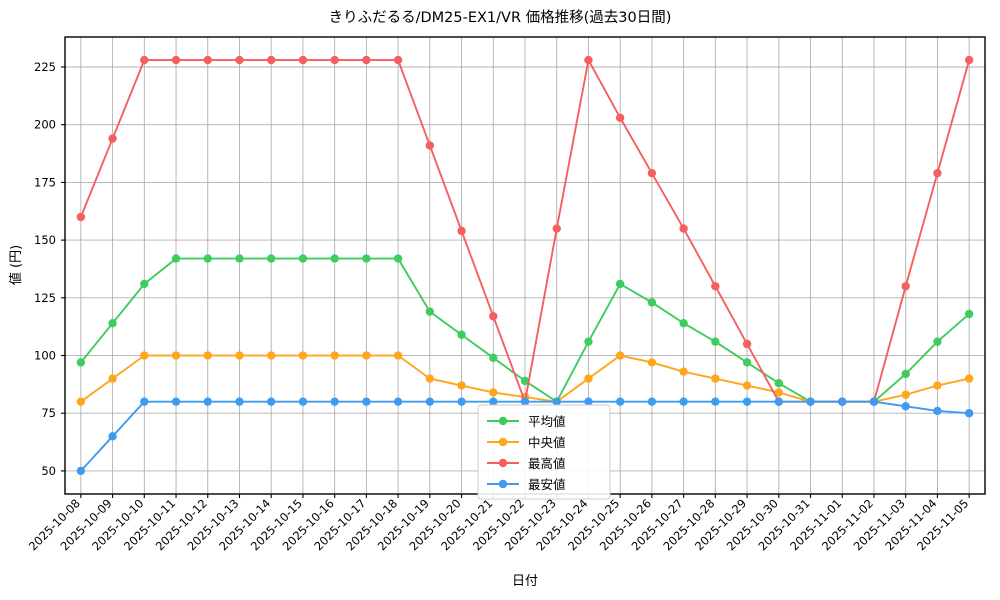 The image size is (1000, 600). What do you see at coordinates (48, 413) in the screenshot?
I see `y-tick-label: 75` at bounding box center [48, 413].